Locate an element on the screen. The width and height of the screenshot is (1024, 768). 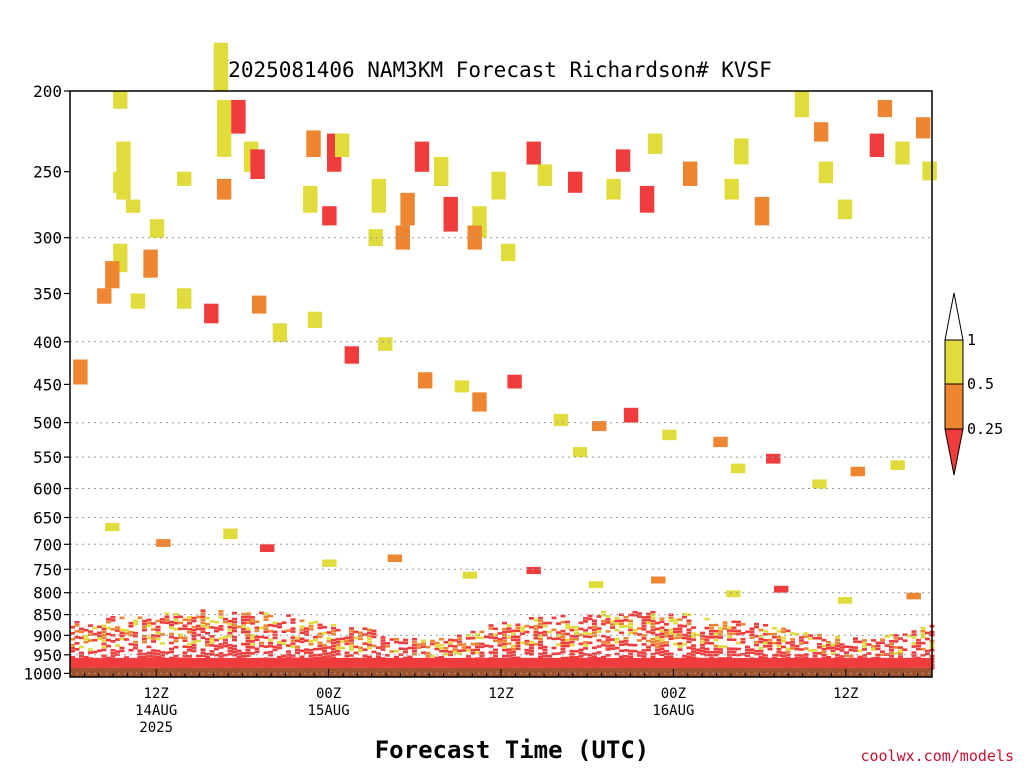
colorbar-segment is located at coordinates (954, 406).